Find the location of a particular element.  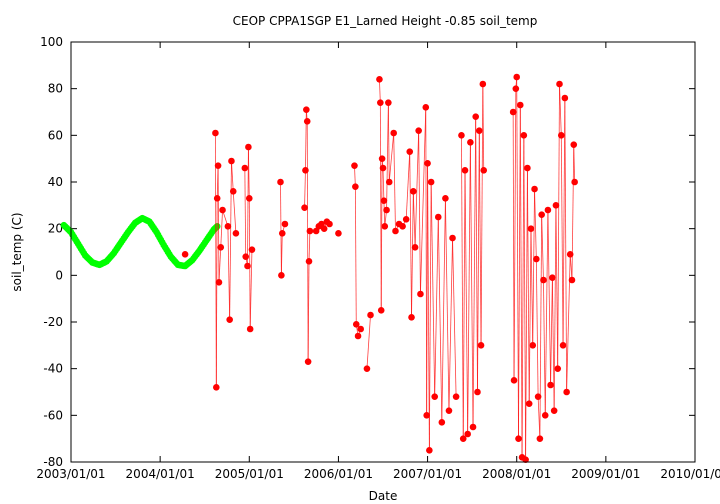

x-tick-label: 2003/01/01 is located at coordinates (70, 474).